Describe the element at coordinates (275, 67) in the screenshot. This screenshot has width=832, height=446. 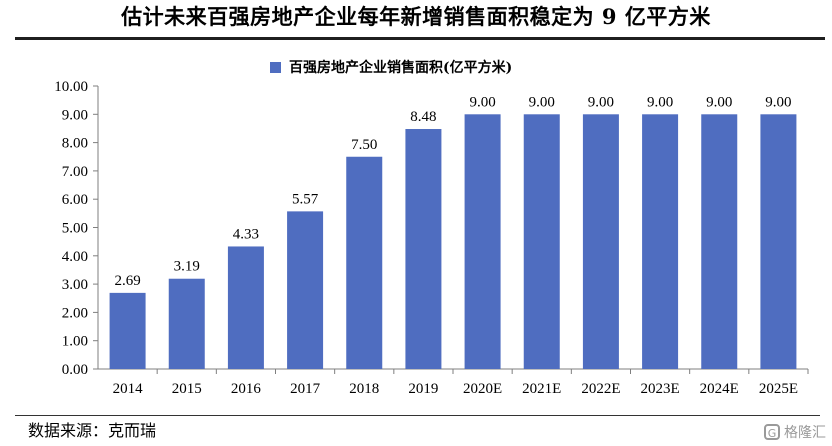
I see `legend-swatch` at that location.